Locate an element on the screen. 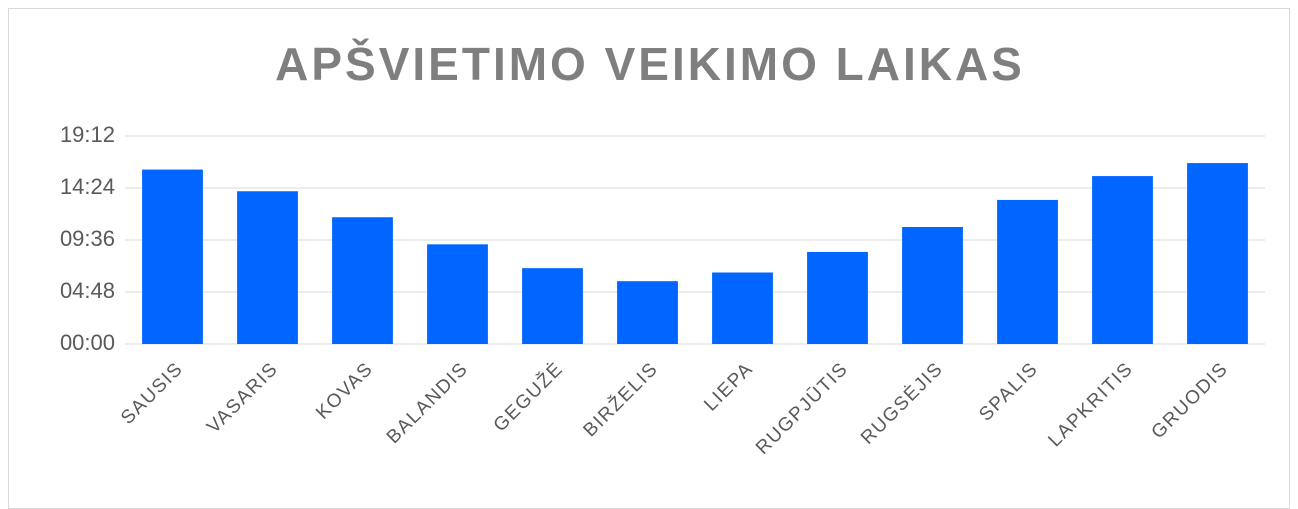 The image size is (1298, 509). y-tick-label: 14:24 is located at coordinates (87, 186).